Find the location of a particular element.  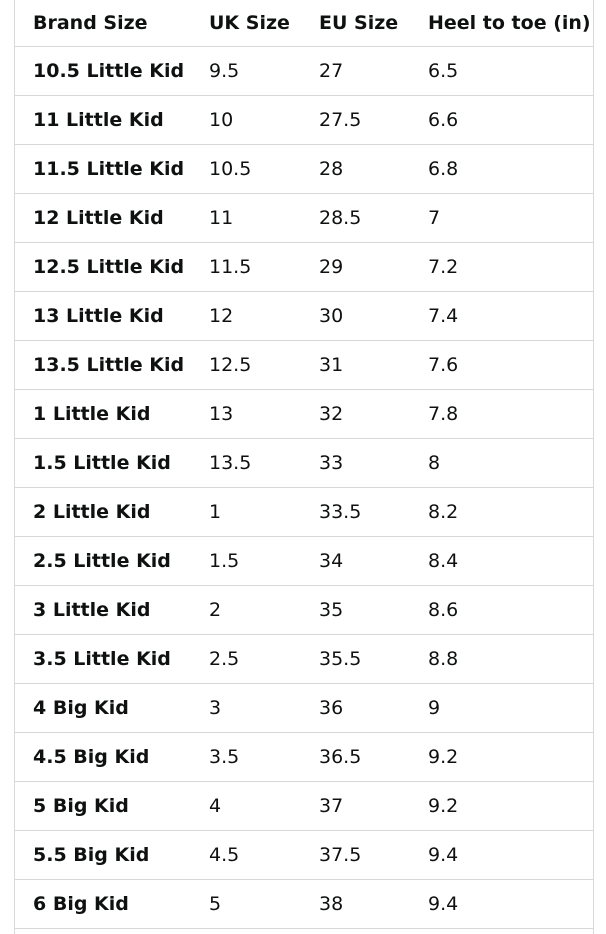

eu-size-cell: 34 is located at coordinates (355, 561).